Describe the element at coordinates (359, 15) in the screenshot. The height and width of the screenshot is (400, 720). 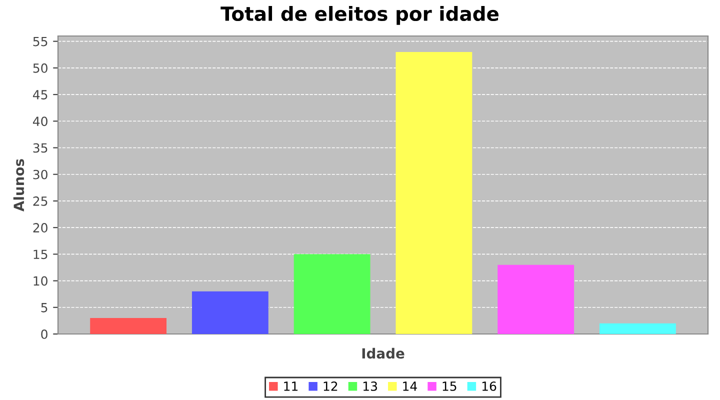
I see `chart-title: Total de eleitos por idade` at that location.